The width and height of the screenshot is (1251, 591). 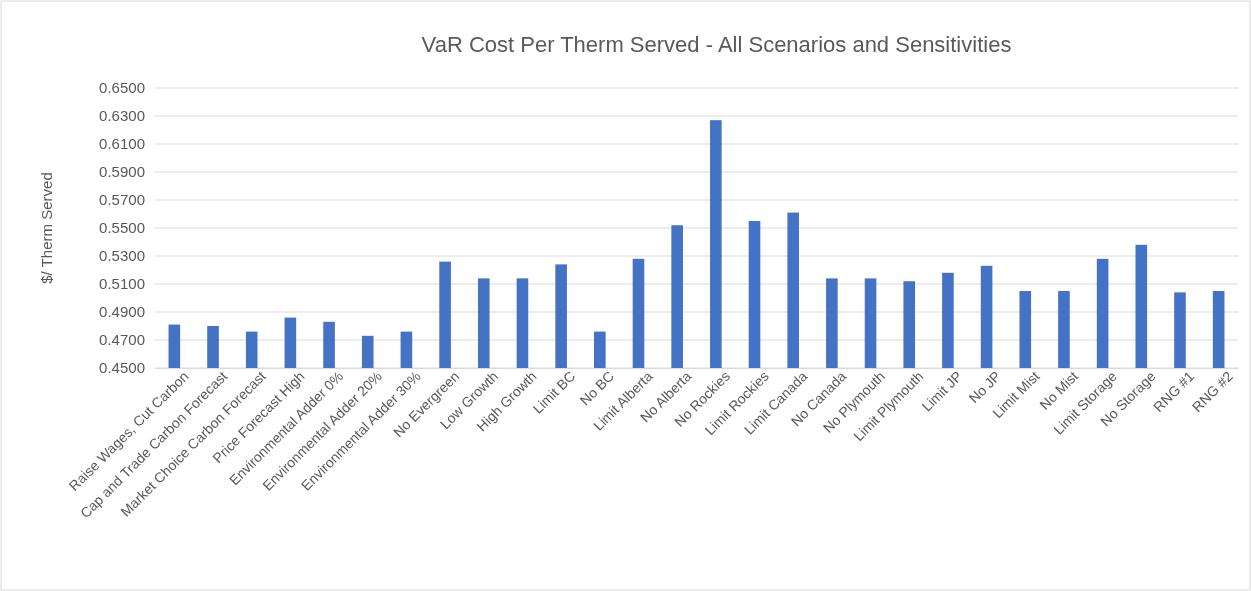 What do you see at coordinates (122, 228) in the screenshot?
I see `y-tick-label: 0.5500` at bounding box center [122, 228].